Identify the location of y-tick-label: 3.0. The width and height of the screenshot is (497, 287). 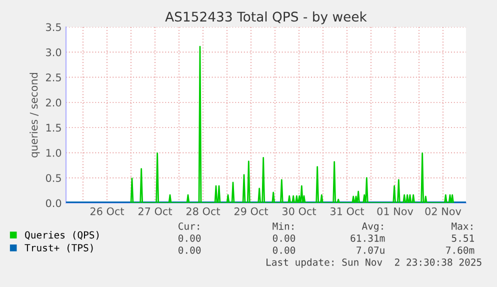
(54, 52).